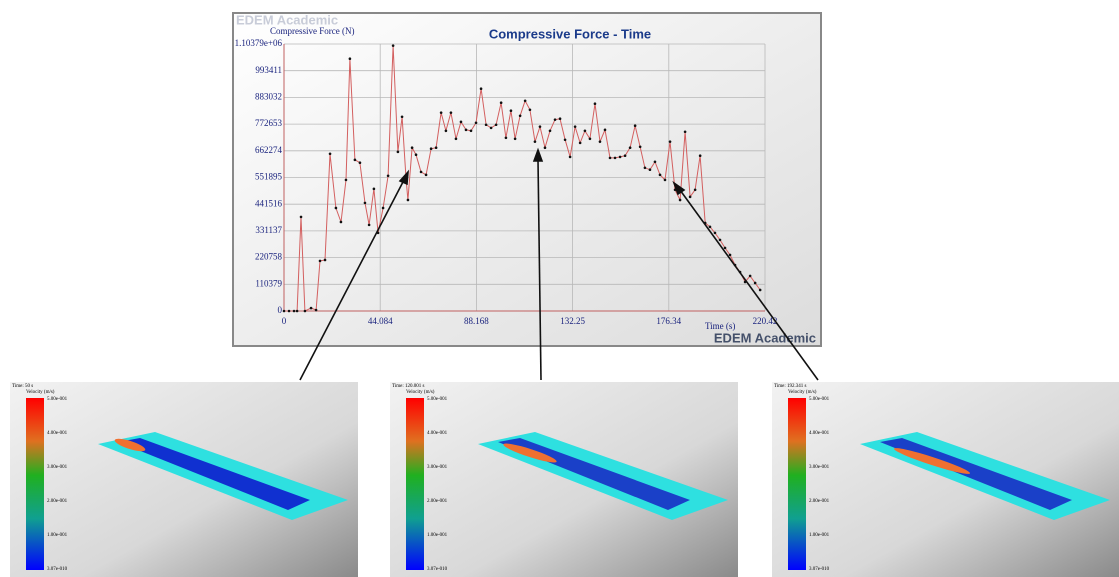 The image size is (1119, 577). What do you see at coordinates (280, 310) in the screenshot?
I see `y-tick-label: 0` at bounding box center [280, 310].